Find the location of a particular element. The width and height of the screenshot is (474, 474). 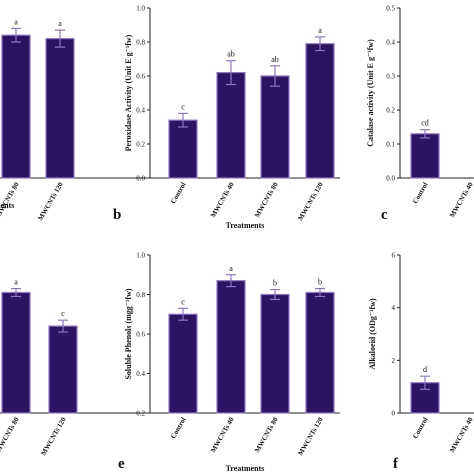

panel-label: b is located at coordinates (117, 215).